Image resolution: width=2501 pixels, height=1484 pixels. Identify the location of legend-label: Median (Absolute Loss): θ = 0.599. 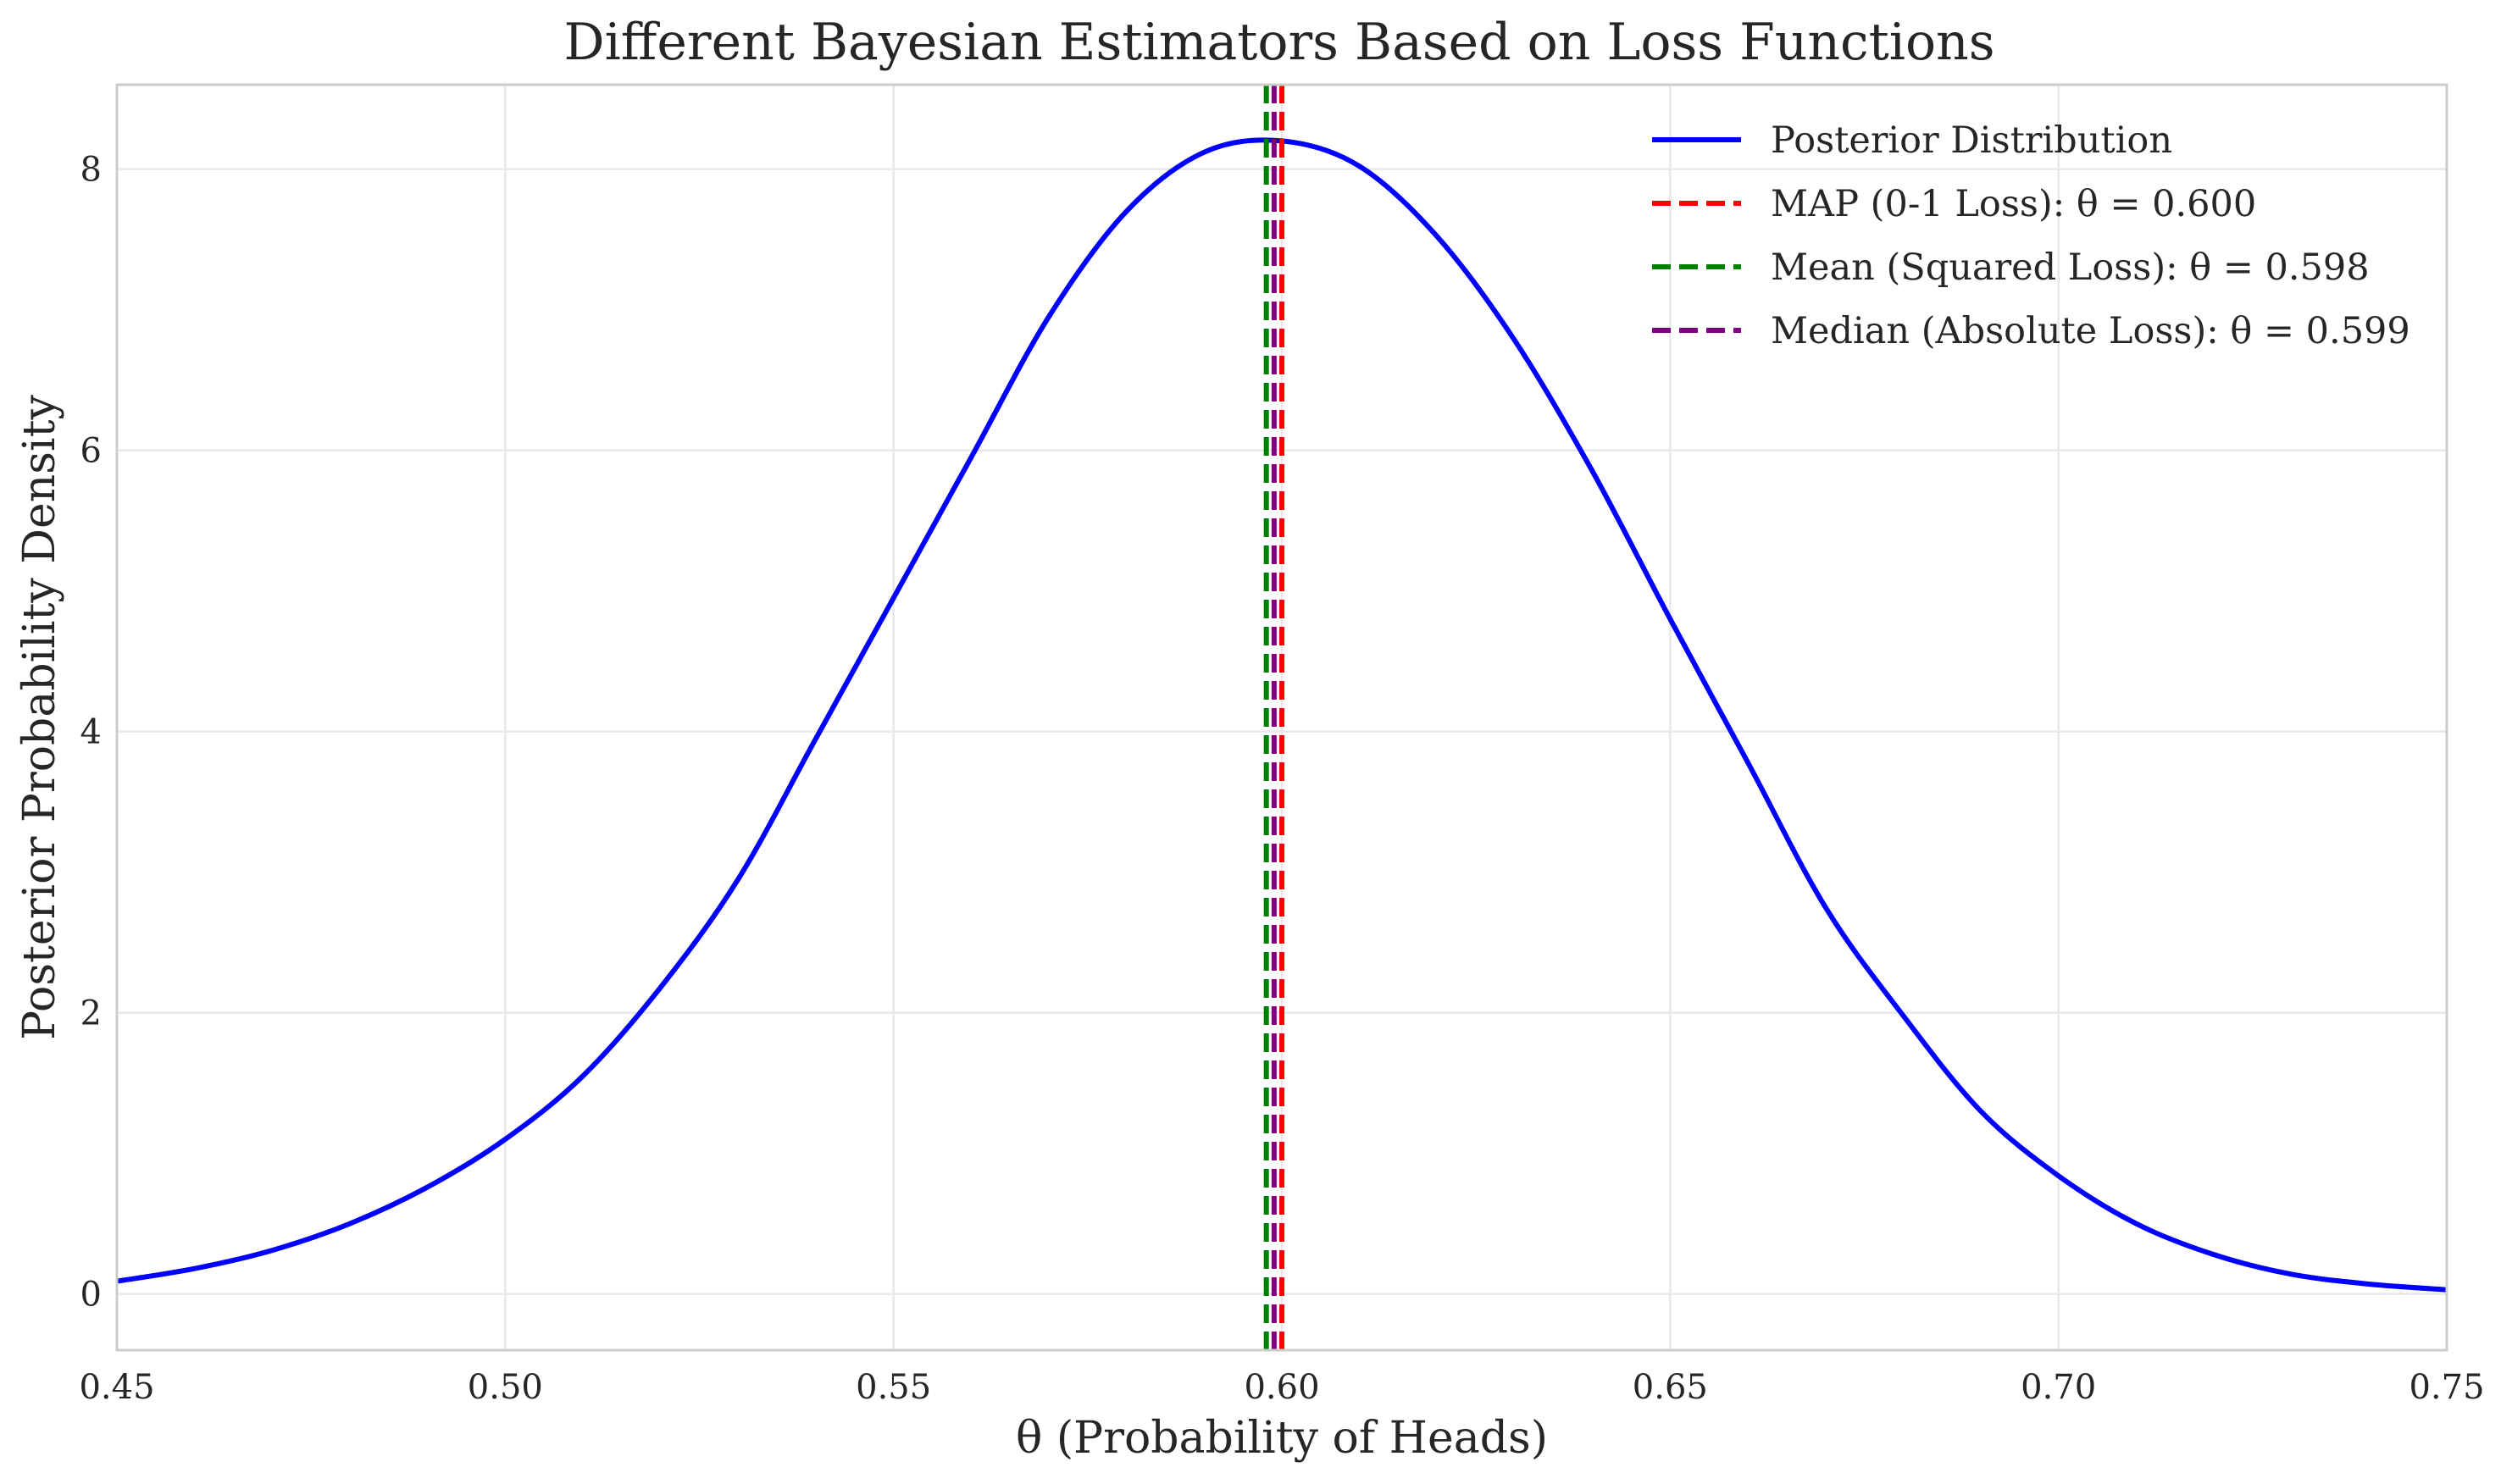
(2090, 331).